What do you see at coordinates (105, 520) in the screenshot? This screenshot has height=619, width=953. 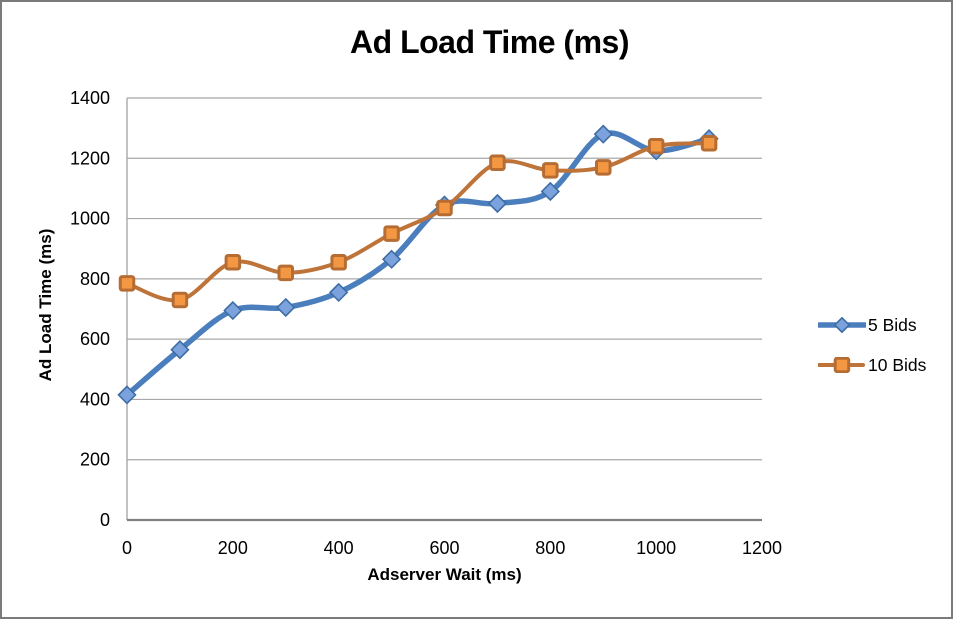 I see `y-tick-label: 0` at bounding box center [105, 520].